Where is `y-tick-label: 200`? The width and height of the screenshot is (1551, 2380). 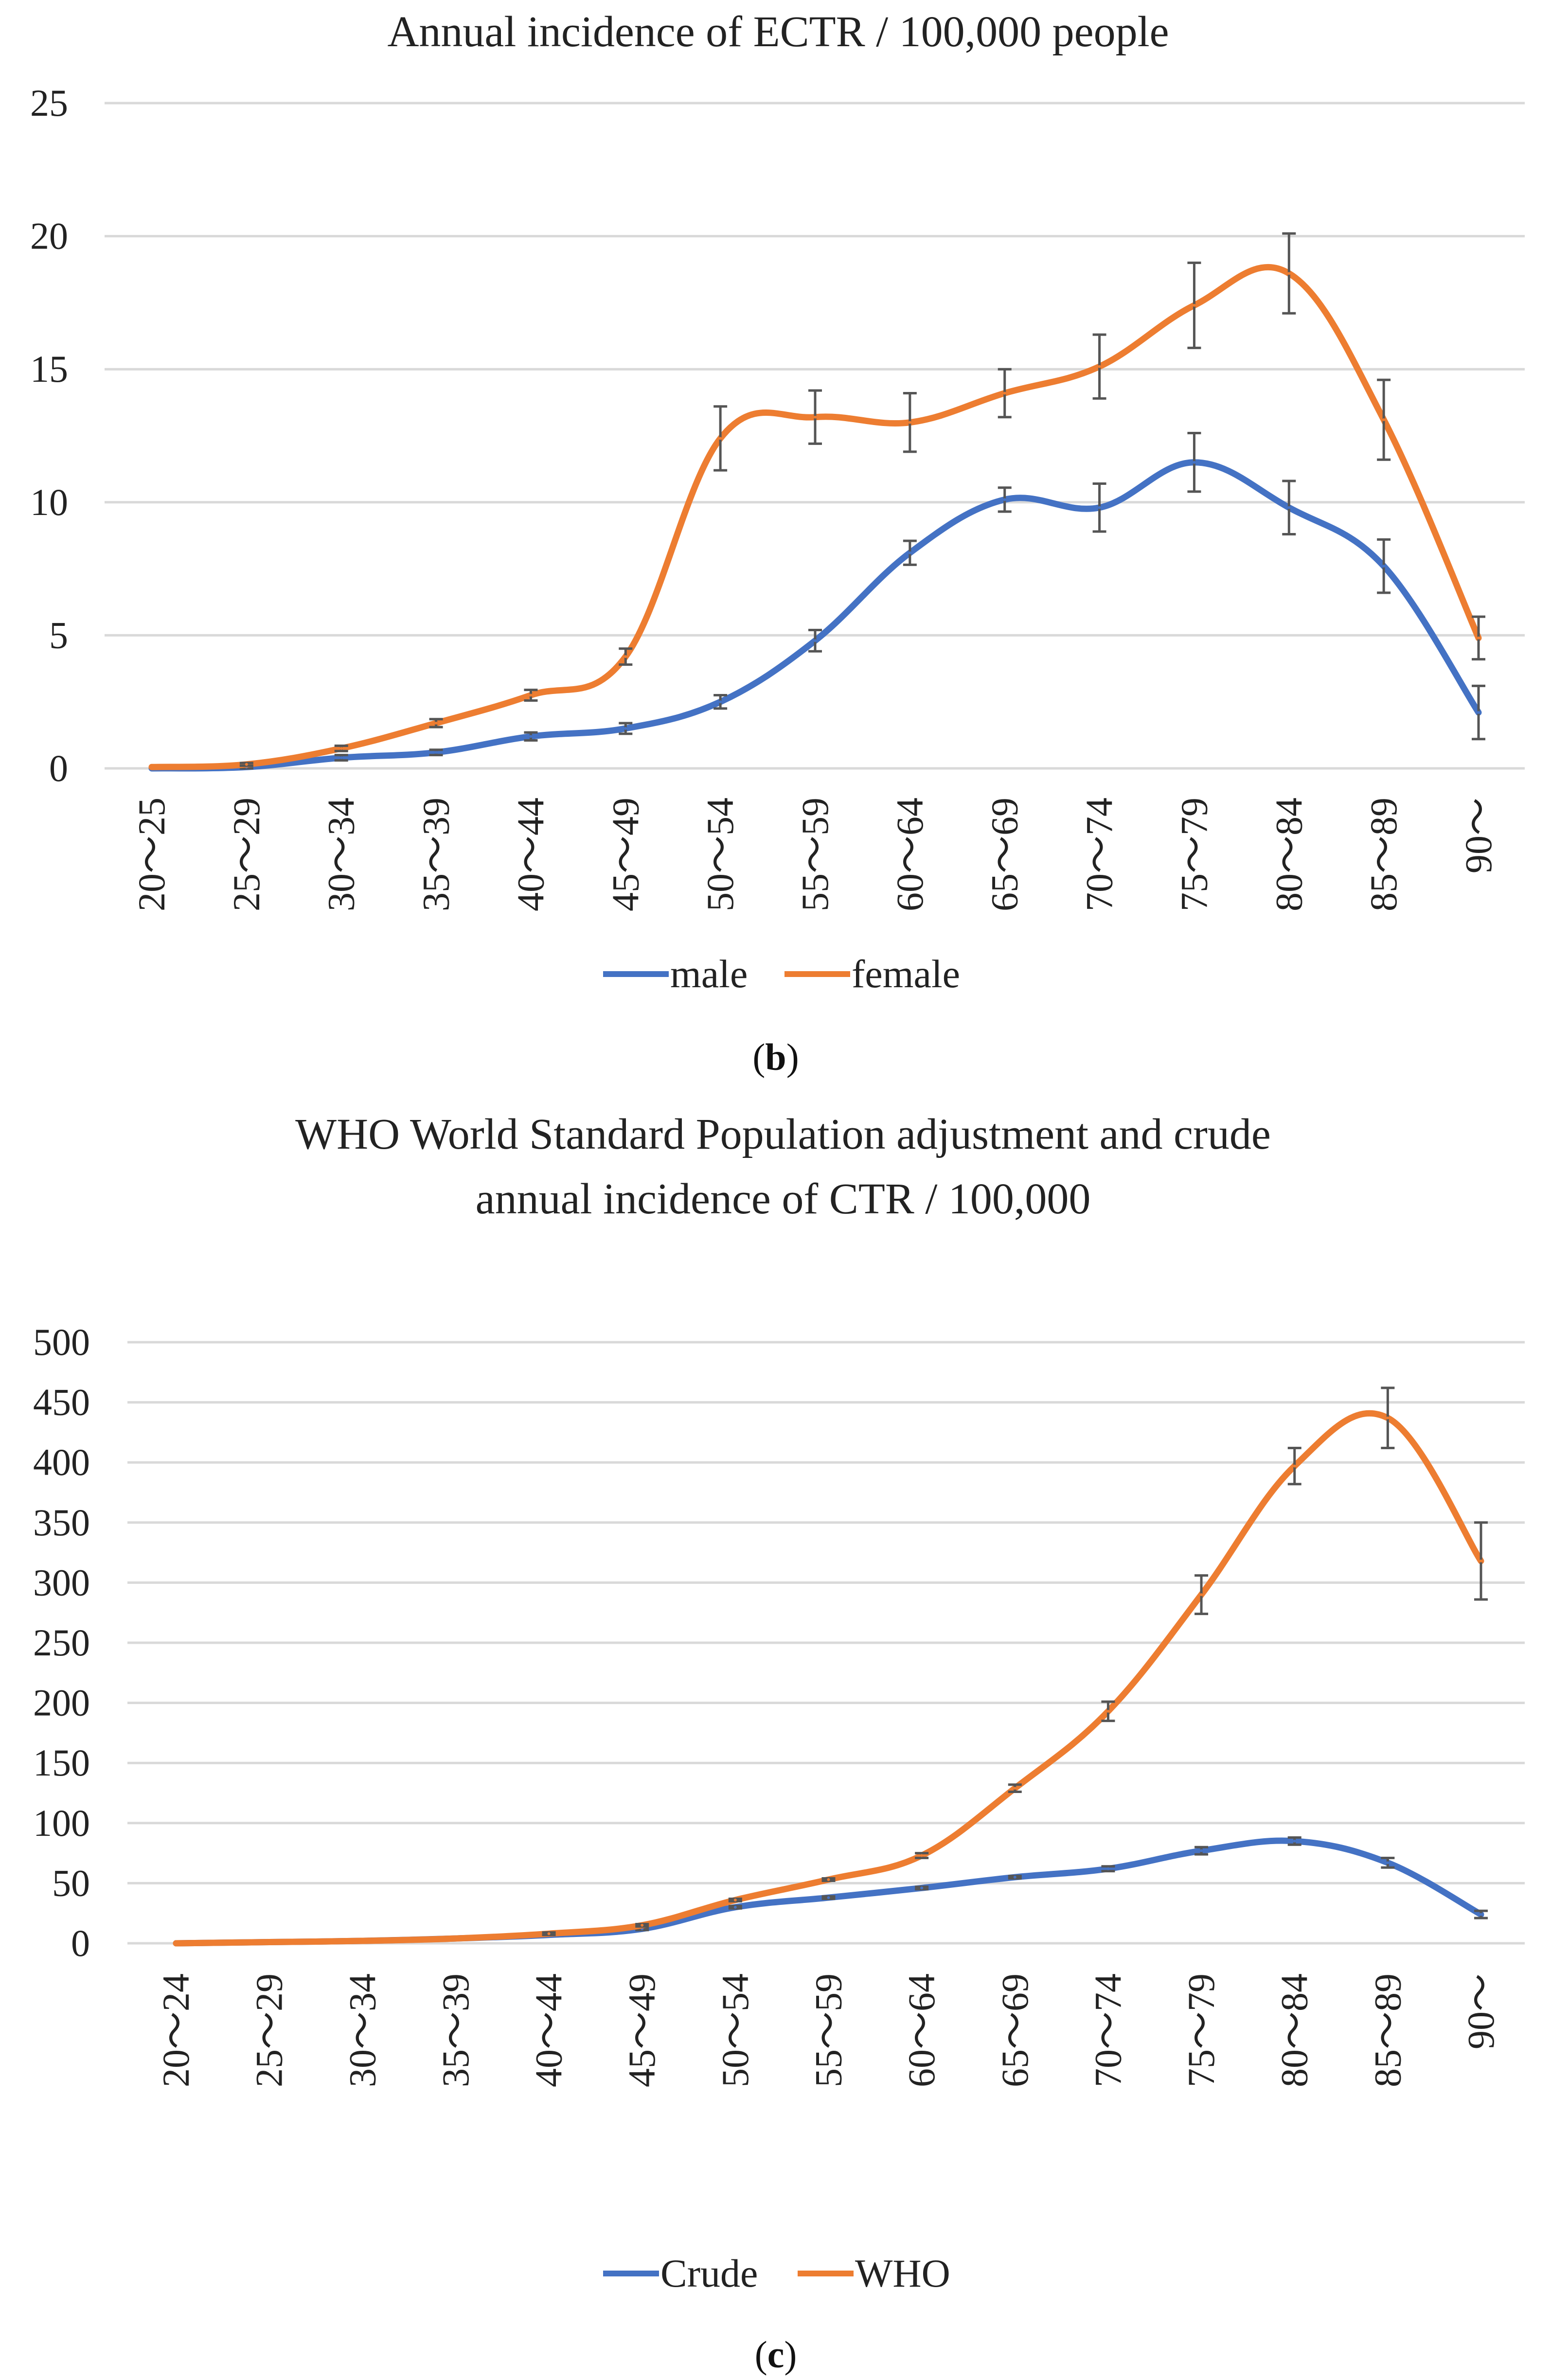
y-tick-label: 200 is located at coordinates (61, 1703).